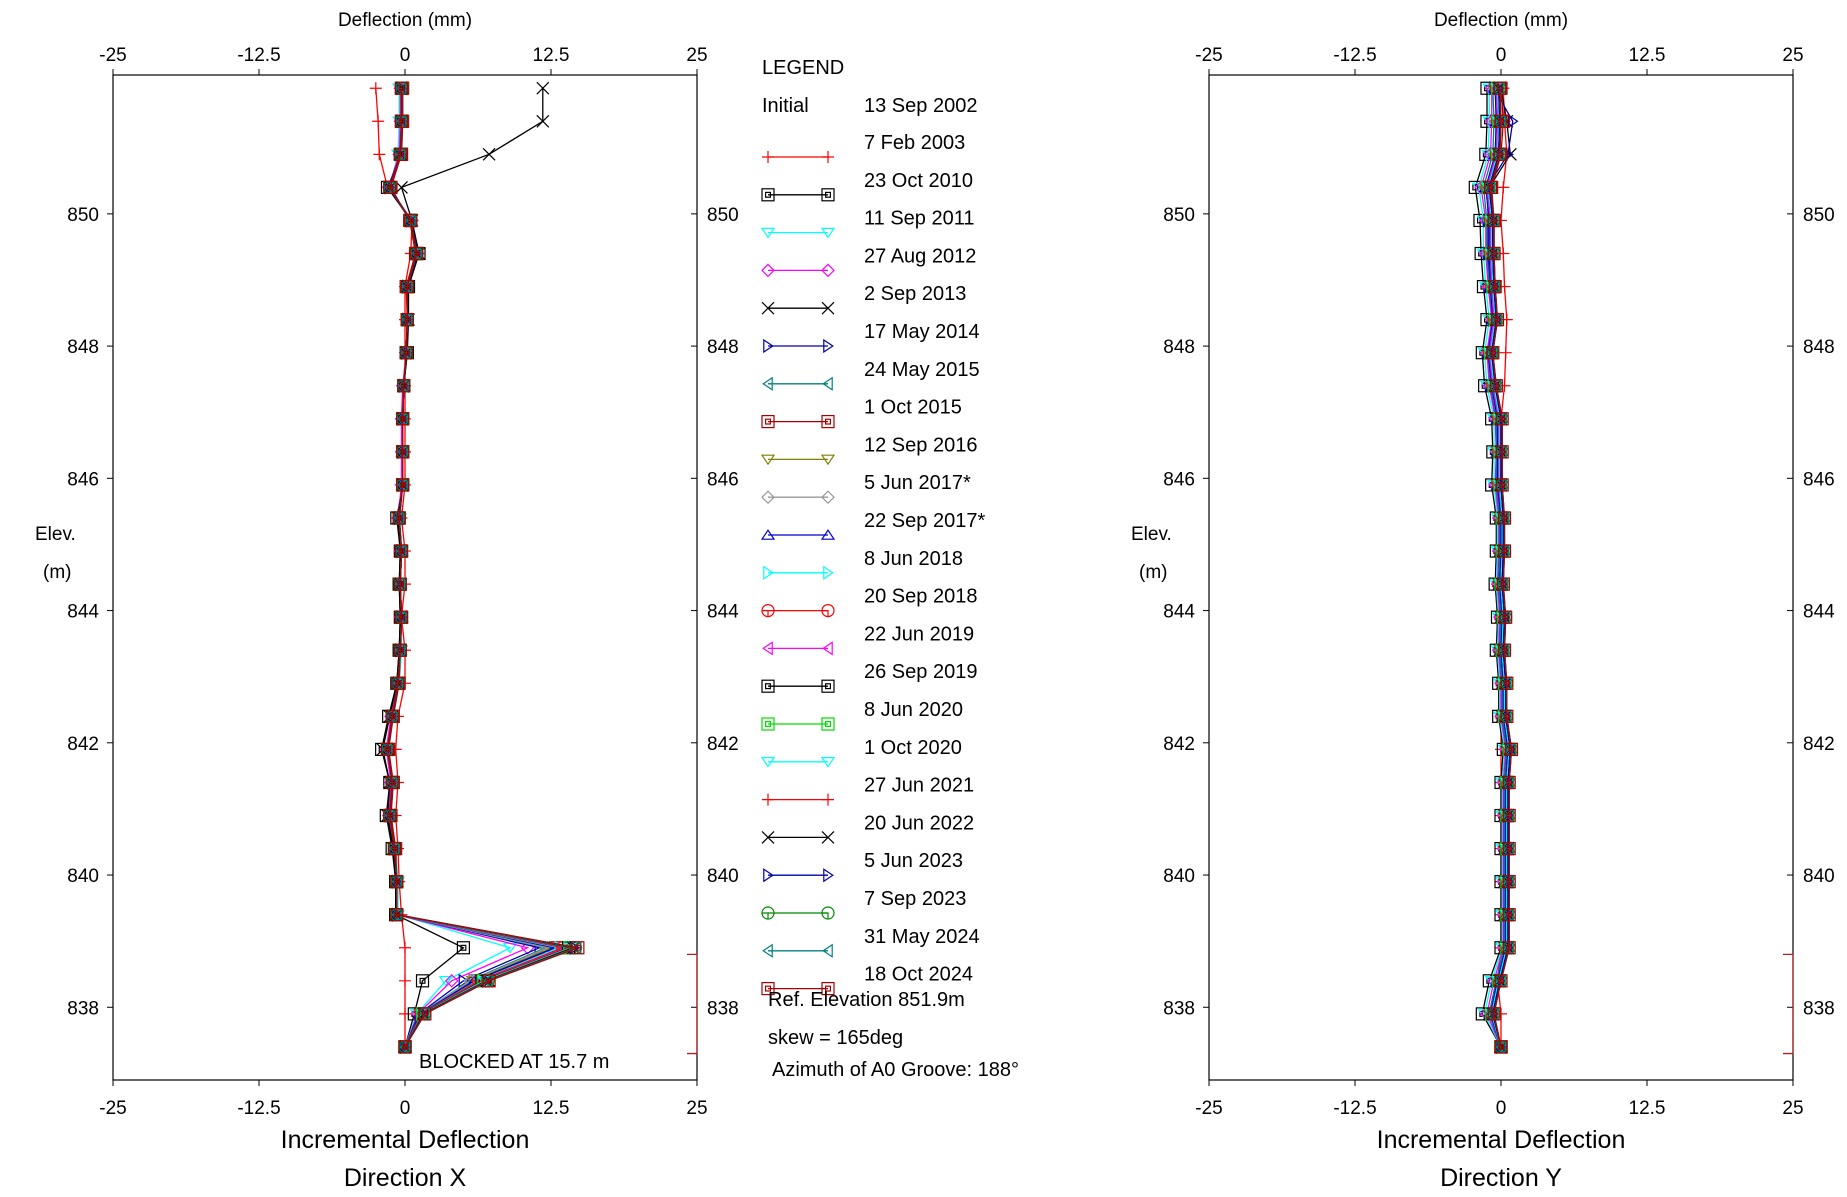  Describe the element at coordinates (918, 181) in the screenshot. I see `legend-label: 23 Oct 2010` at that location.